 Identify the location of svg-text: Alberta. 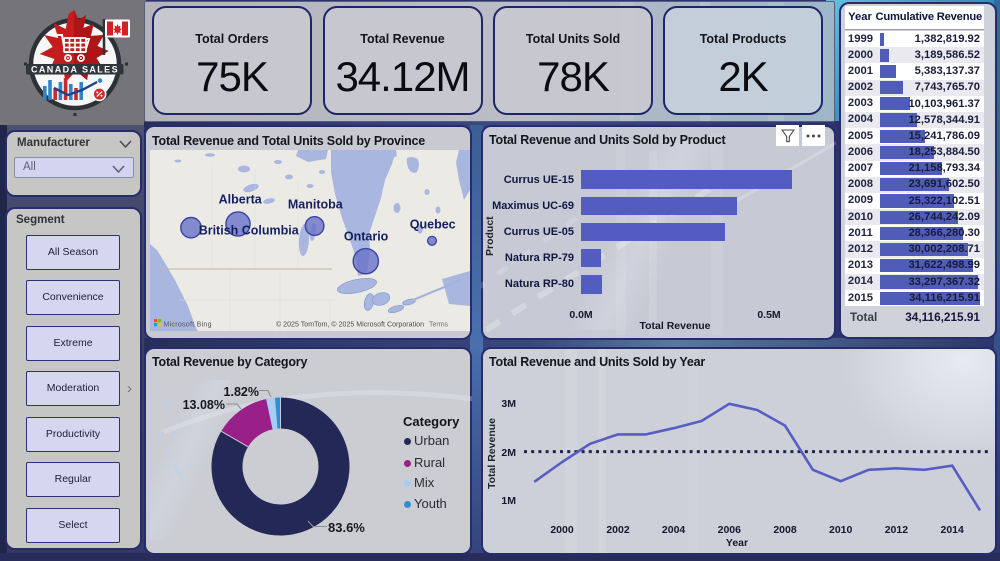
(241, 200).